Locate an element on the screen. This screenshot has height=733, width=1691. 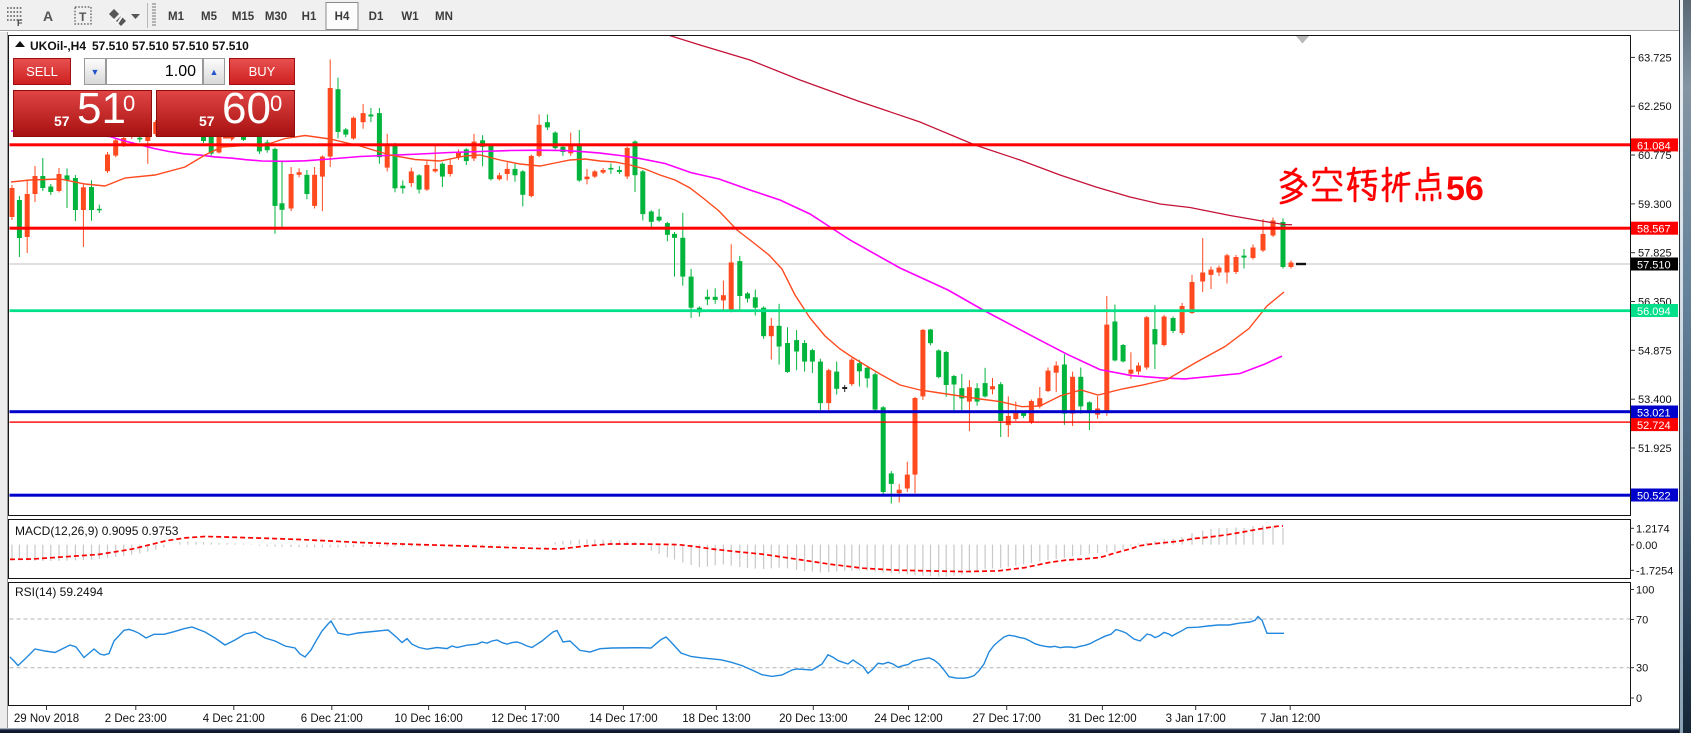
svg-text: M1 is located at coordinates (176, 17).